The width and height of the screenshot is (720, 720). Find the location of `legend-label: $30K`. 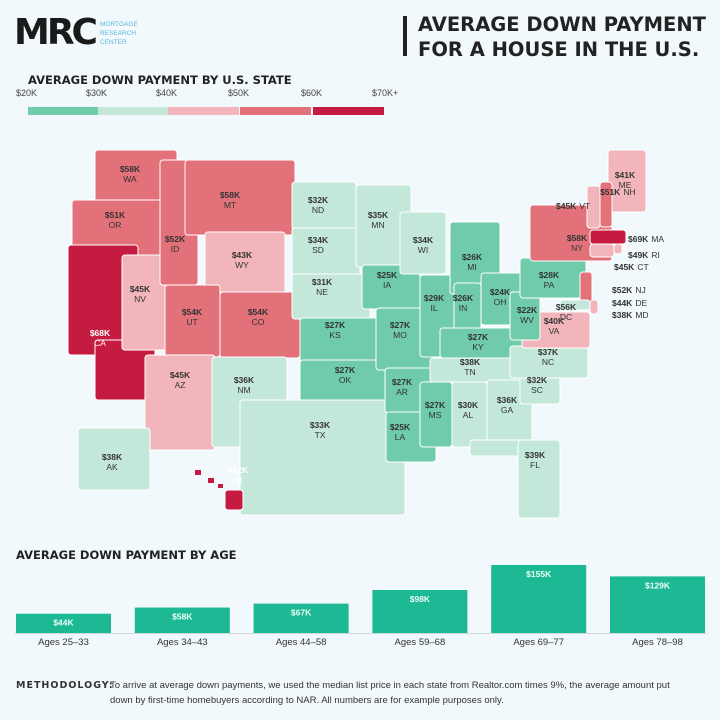

legend-label: $30K is located at coordinates (97, 93).